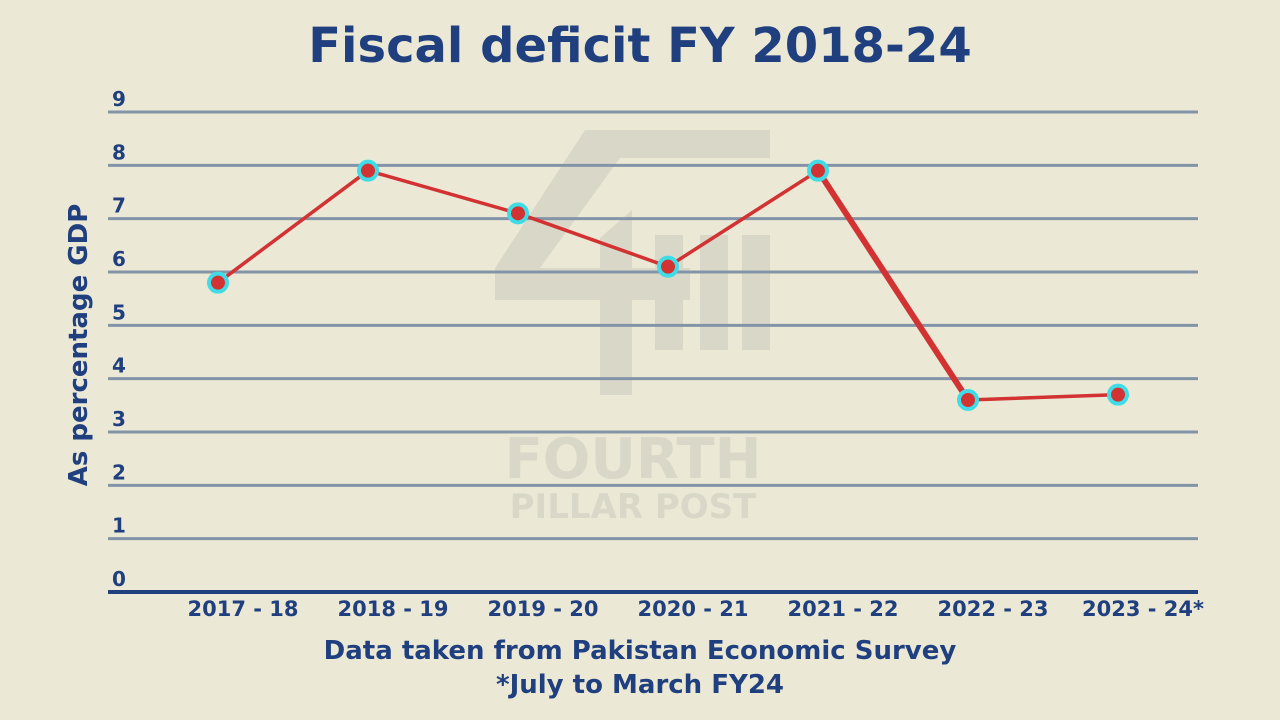 This screenshot has height=720, width=1280. I want to click on x-tick-label: 2021 - 22, so click(842, 609).